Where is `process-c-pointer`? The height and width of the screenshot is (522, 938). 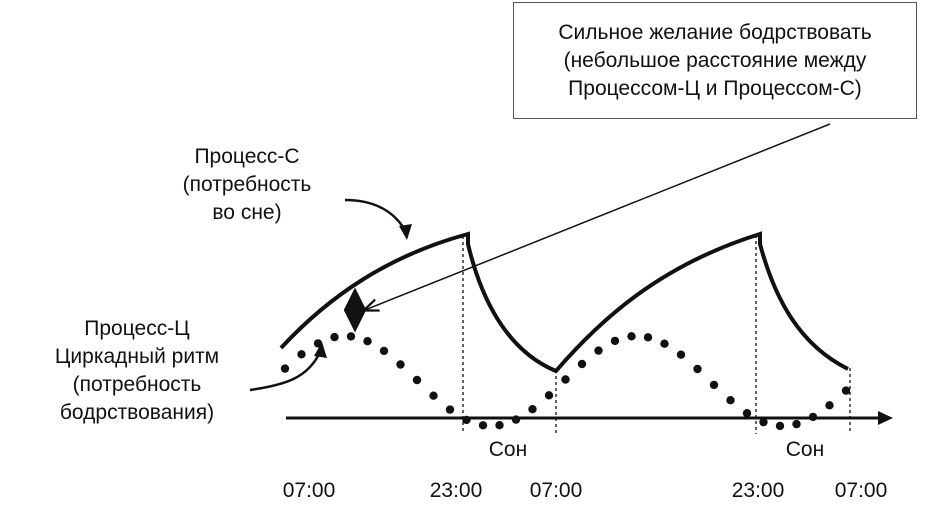
process-c-pointer is located at coordinates (285, 371).